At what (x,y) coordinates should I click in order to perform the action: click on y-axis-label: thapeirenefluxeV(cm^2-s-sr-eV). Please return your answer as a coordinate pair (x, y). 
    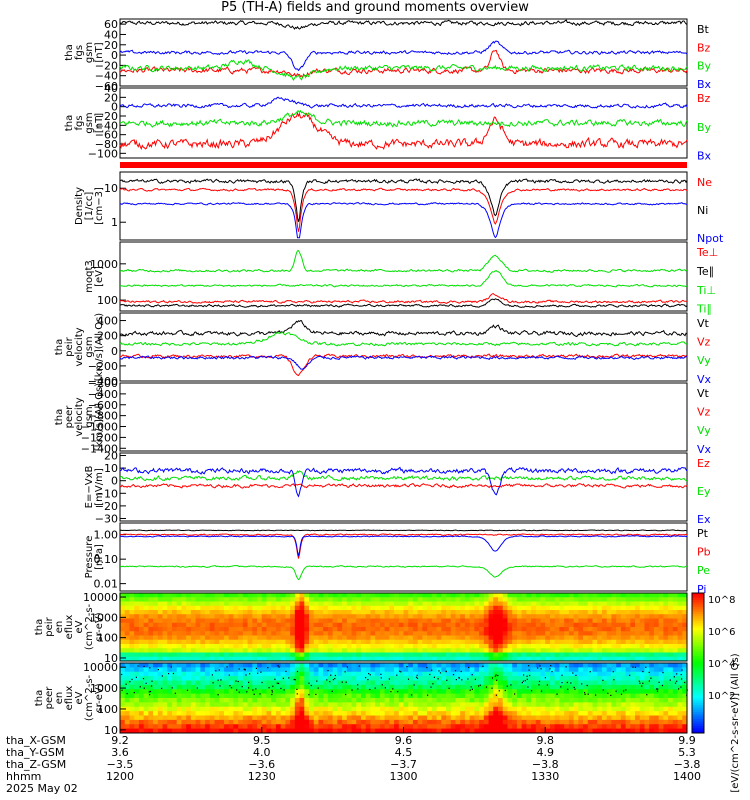
    Looking at the image, I should click on (69, 626).